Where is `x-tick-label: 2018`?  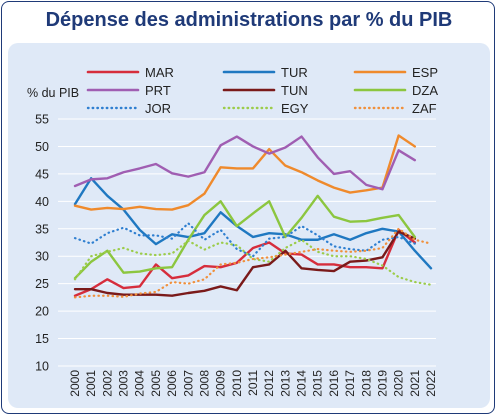
x-tick-label: 2018 is located at coordinates (366, 383).